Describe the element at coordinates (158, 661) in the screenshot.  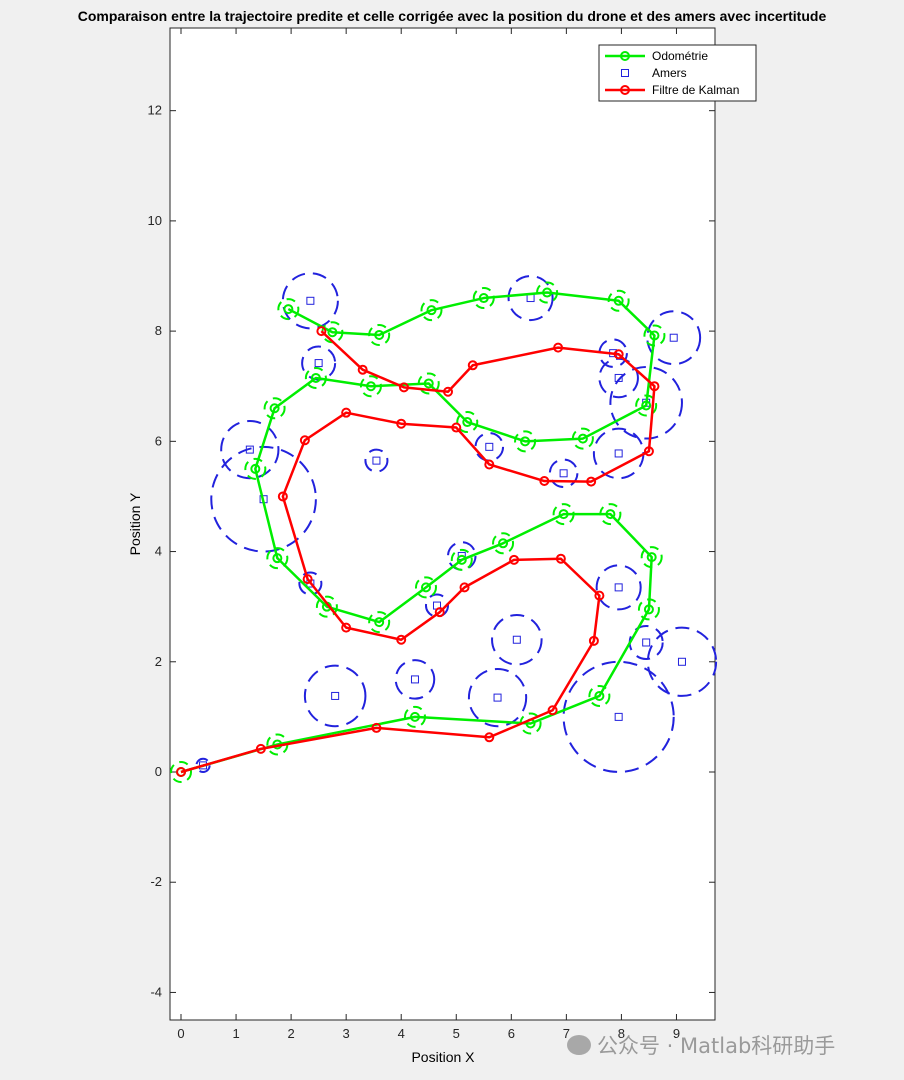
I see `y-tick-label: 2` at that location.